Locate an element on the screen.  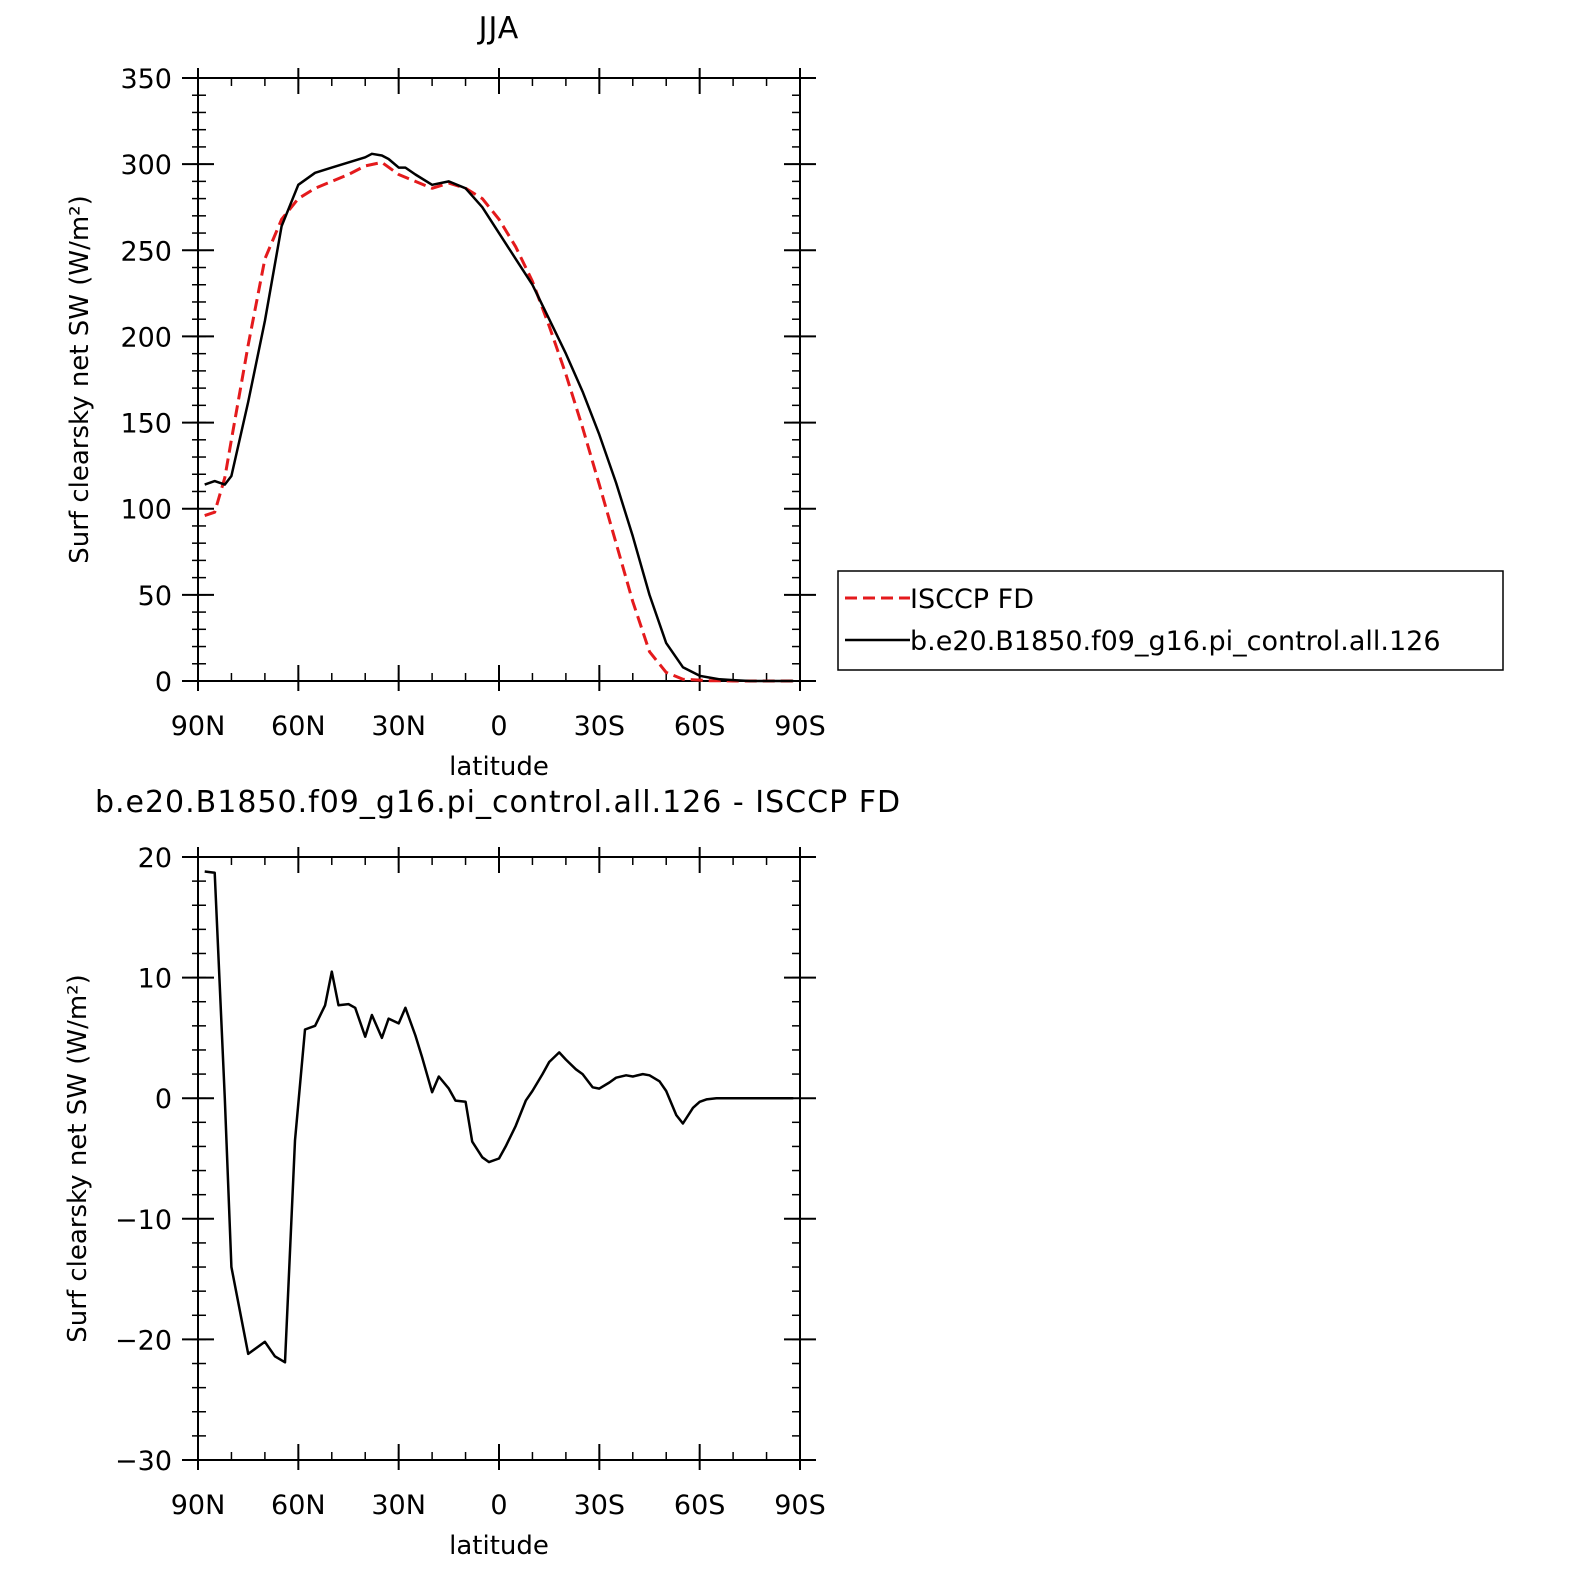
legend-box is located at coordinates (1170, 620).